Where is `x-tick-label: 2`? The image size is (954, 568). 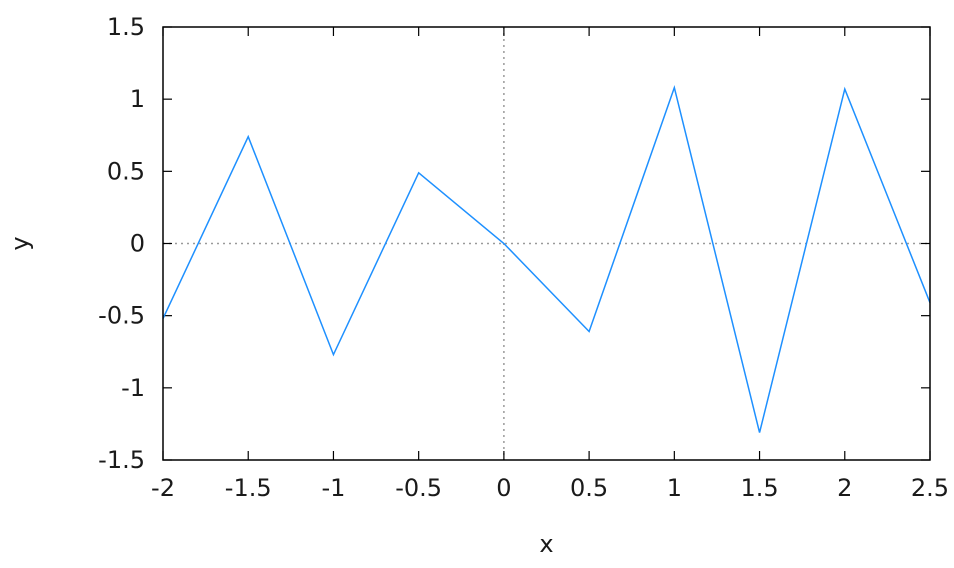
x-tick-label: 2 is located at coordinates (844, 488).